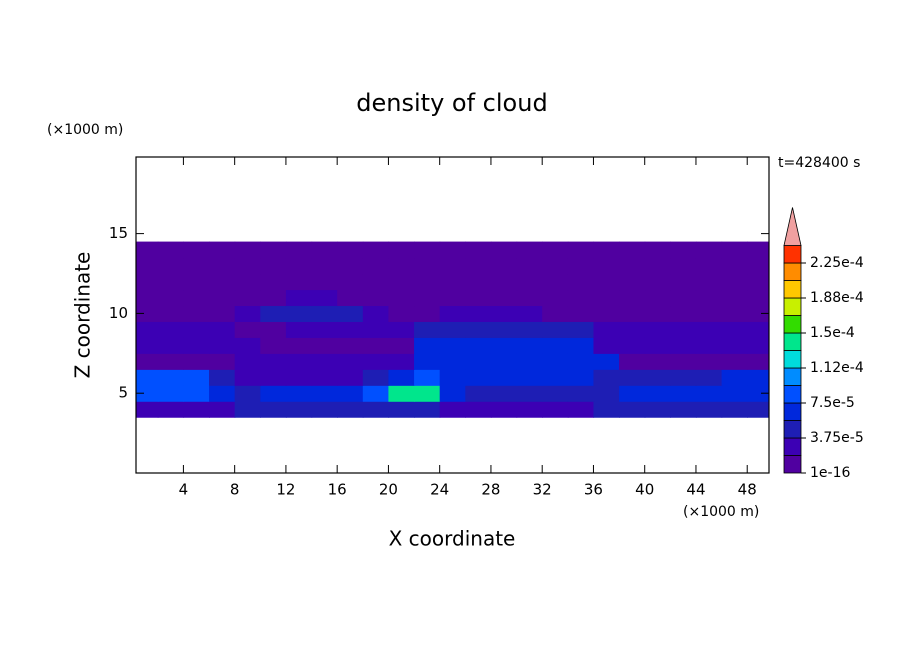 Image resolution: width=904 pixels, height=654 pixels. I want to click on x-tick-label: 24, so click(439, 490).